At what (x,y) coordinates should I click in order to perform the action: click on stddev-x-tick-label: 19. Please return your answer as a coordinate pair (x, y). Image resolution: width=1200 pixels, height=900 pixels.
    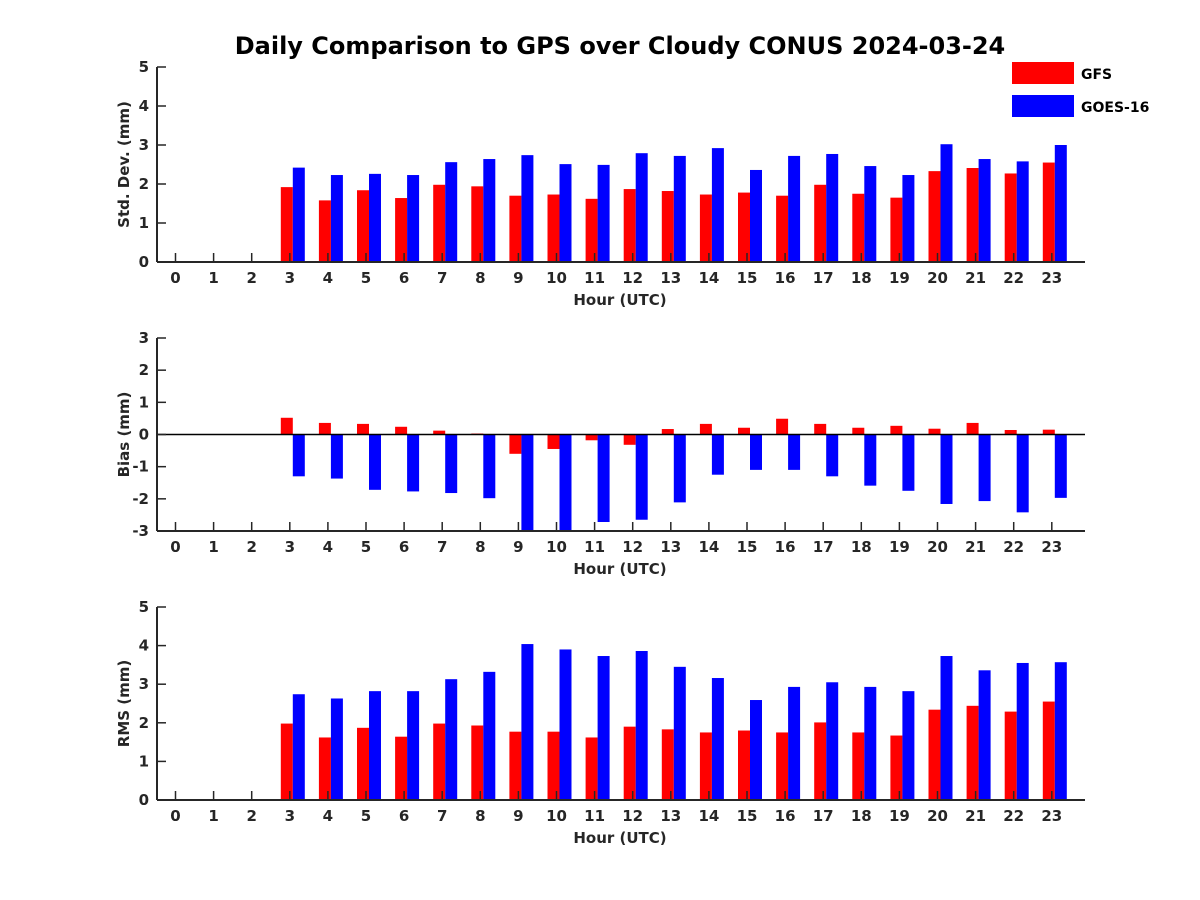
    Looking at the image, I should click on (899, 278).